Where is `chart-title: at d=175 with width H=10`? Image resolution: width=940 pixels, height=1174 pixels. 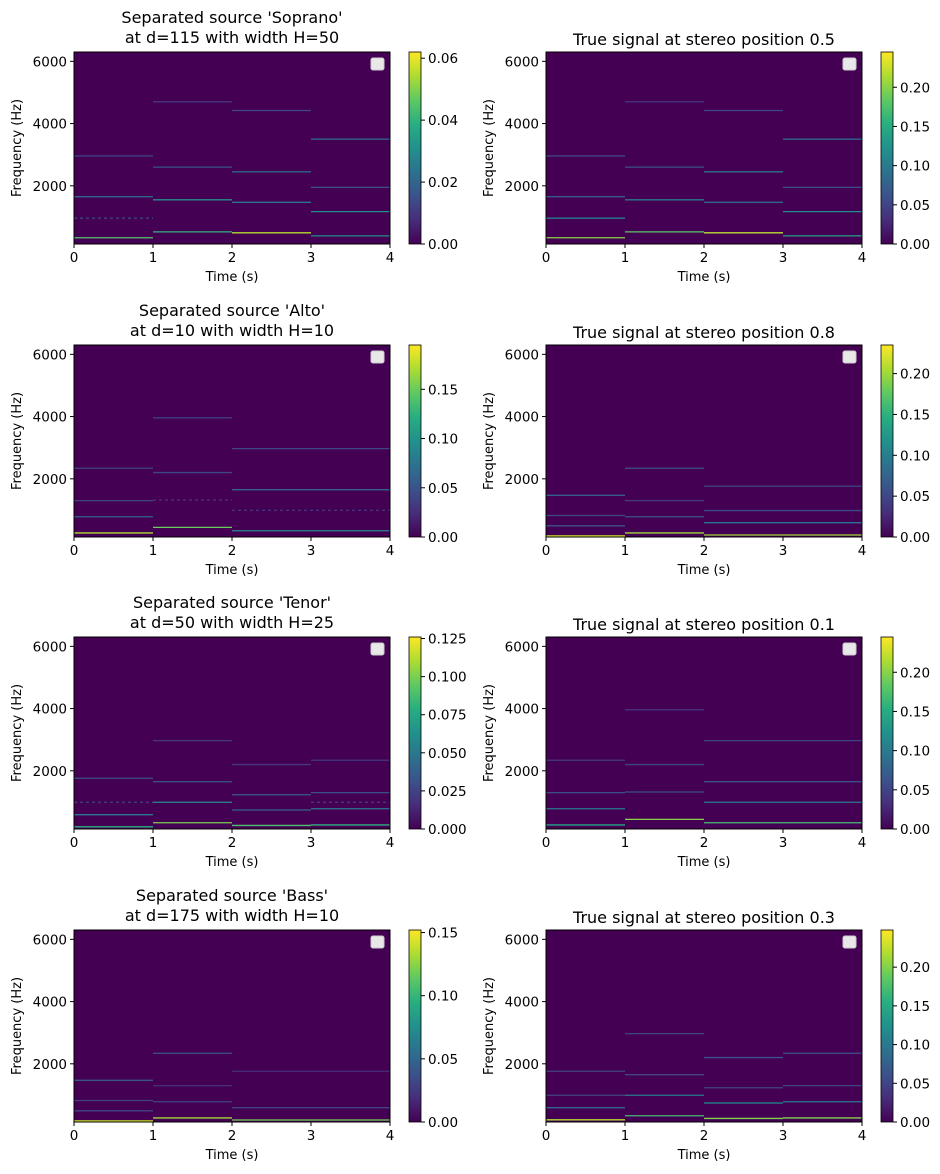 chart-title: at d=175 with width H=10 is located at coordinates (232, 915).